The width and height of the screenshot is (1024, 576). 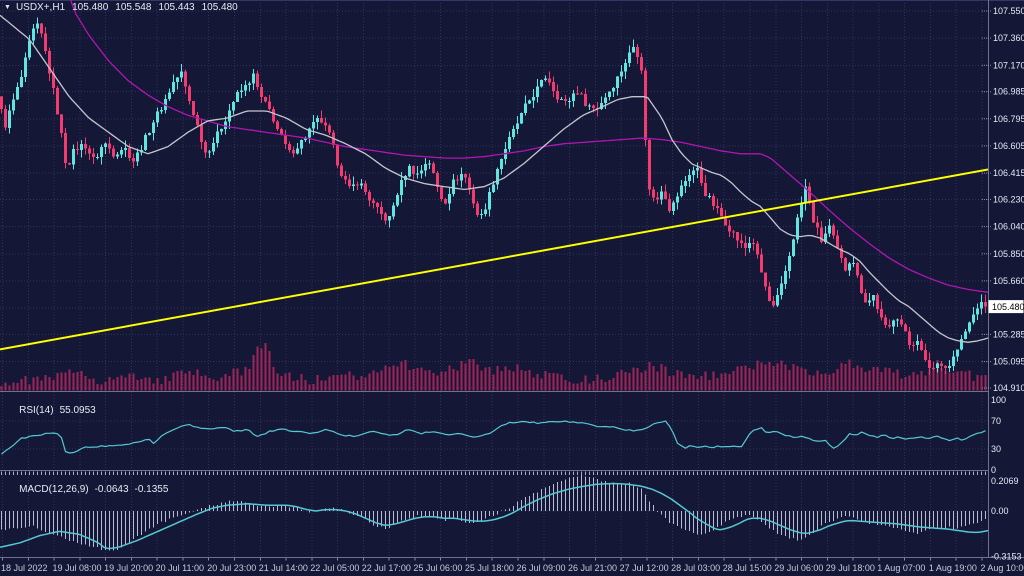 What do you see at coordinates (1008, 11) in the screenshot?
I see `price-axis-label: 107.550` at bounding box center [1008, 11].